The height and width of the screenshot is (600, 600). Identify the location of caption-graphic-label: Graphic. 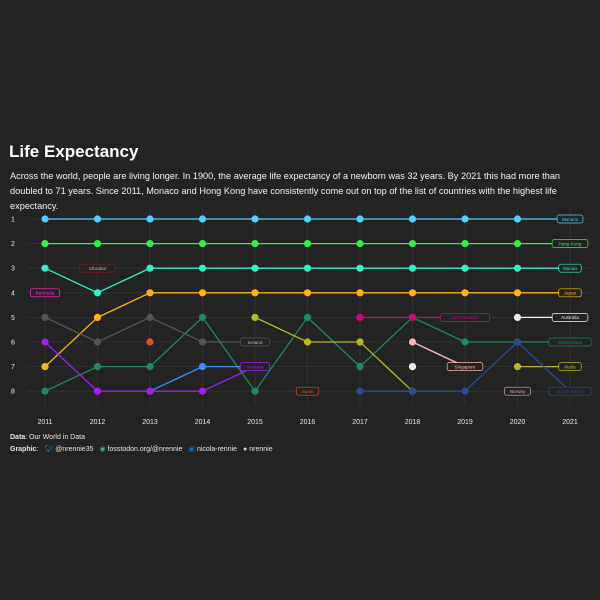
(23, 449).